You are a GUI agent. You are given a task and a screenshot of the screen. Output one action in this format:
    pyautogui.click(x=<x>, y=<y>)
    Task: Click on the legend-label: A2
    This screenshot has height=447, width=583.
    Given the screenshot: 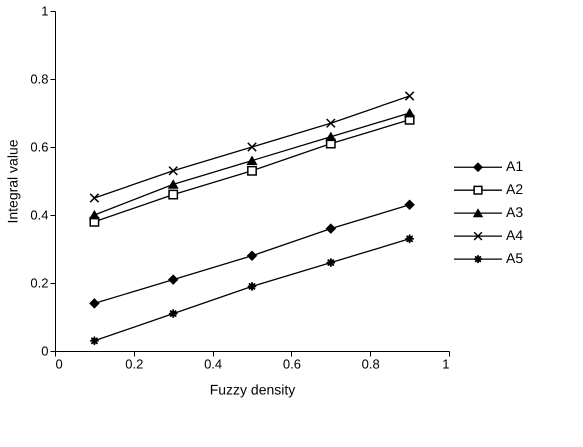 What is the action you would take?
    pyautogui.click(x=515, y=189)
    